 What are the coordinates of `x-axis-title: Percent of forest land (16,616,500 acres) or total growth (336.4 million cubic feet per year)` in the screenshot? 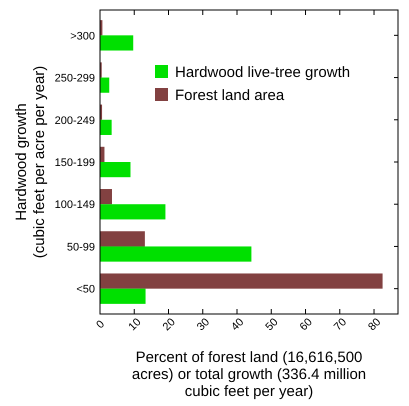 It's located at (249, 374).